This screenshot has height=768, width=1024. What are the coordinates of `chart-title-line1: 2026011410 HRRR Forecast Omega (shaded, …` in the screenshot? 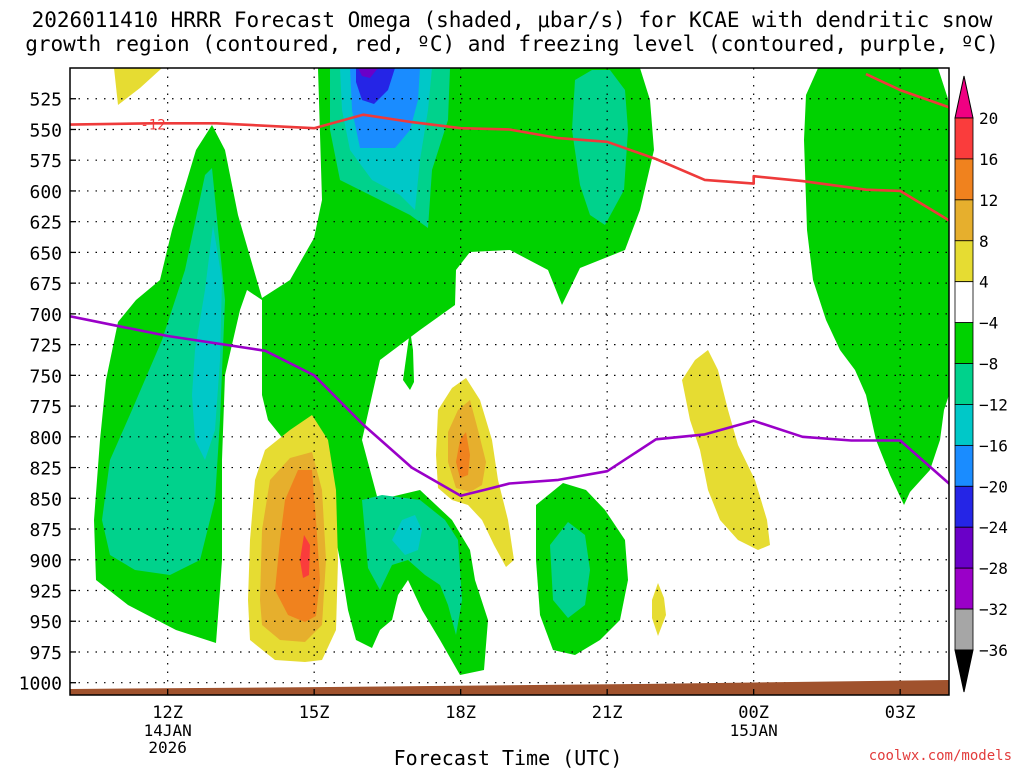 It's located at (512, 20).